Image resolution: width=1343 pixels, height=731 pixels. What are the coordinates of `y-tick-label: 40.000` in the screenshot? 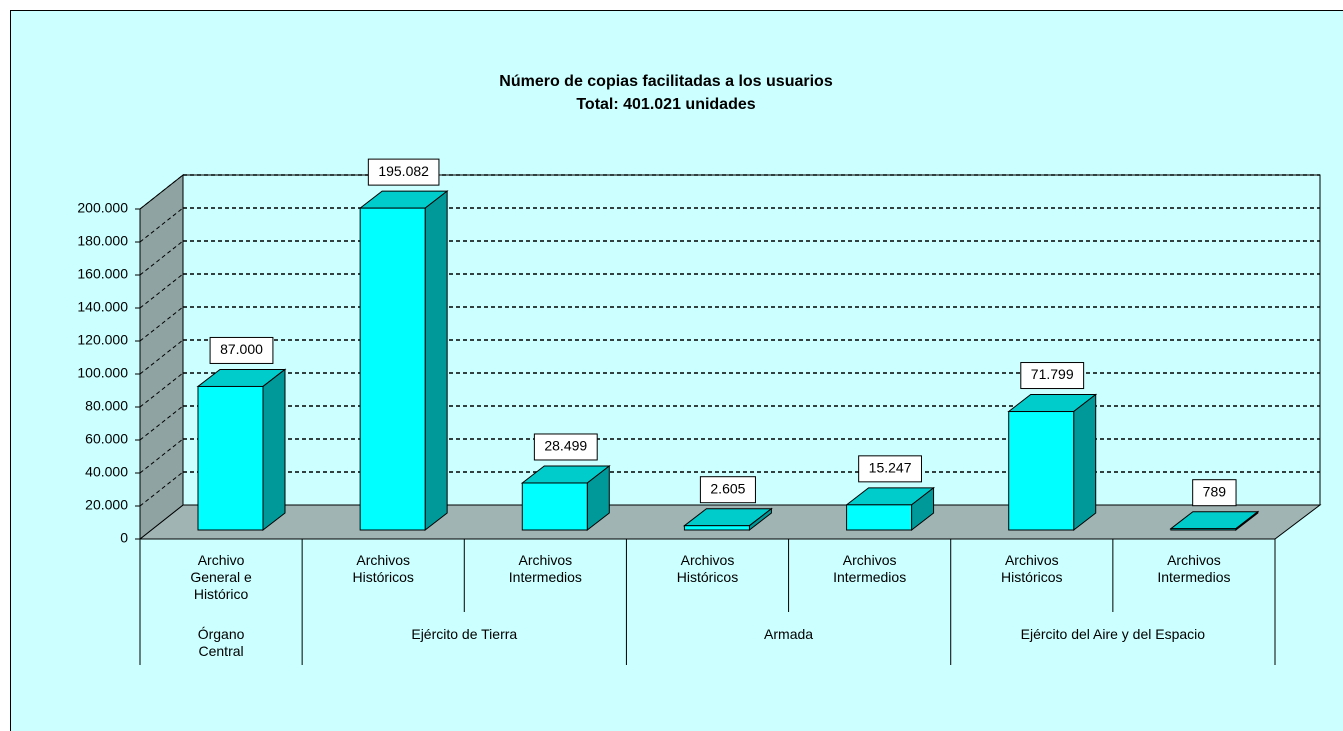 It's located at (106, 472).